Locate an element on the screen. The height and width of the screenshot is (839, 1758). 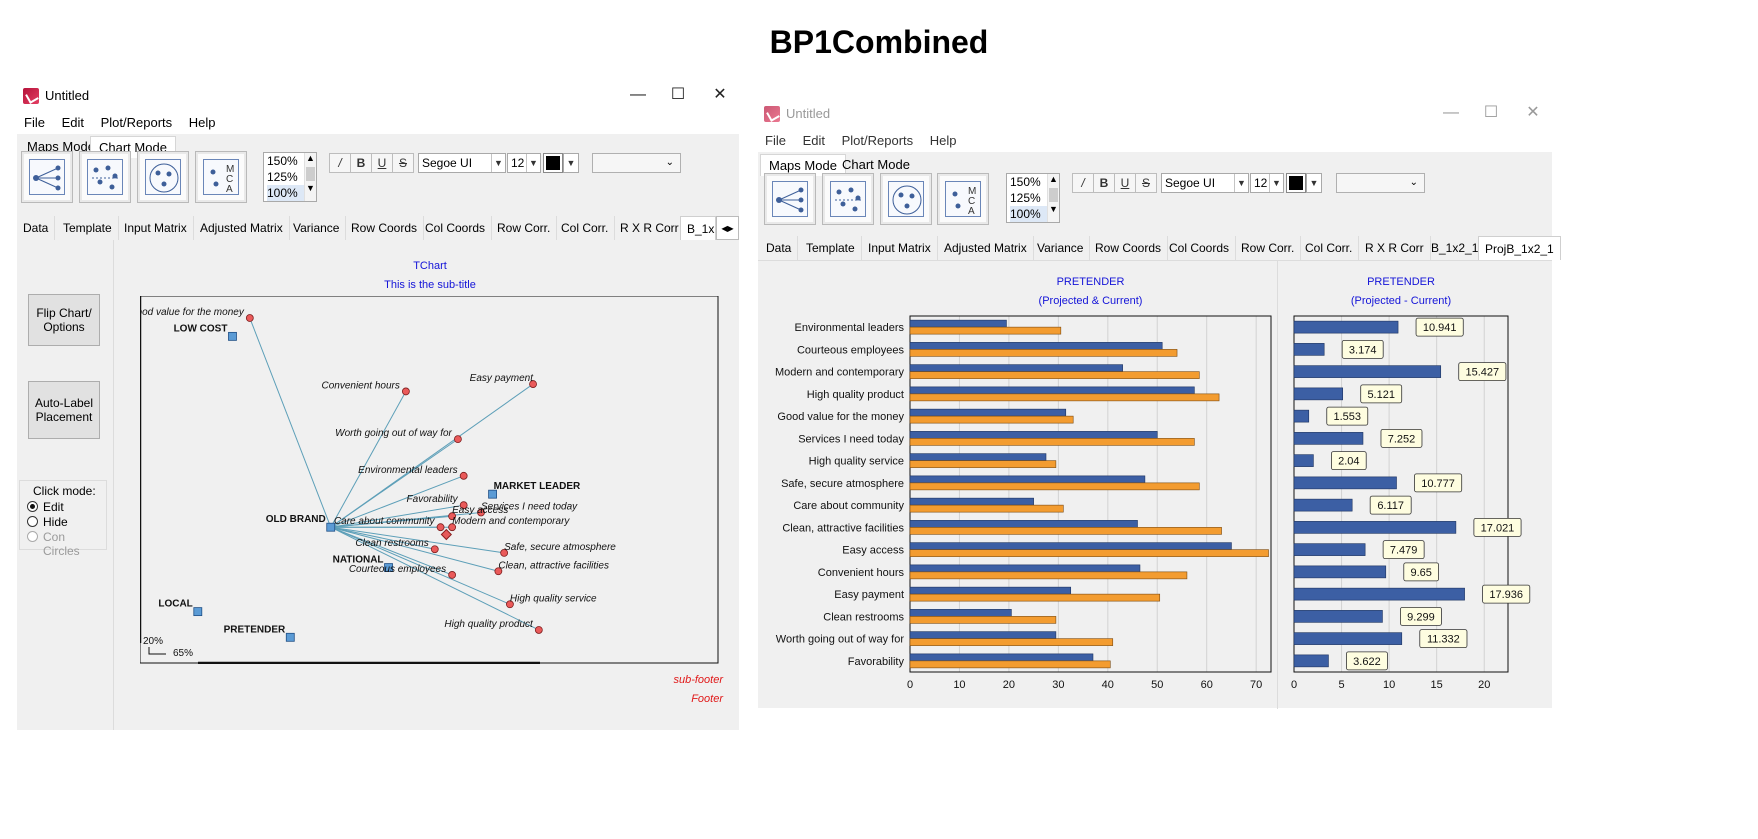
point-courteous-employees is located at coordinates (452, 575).